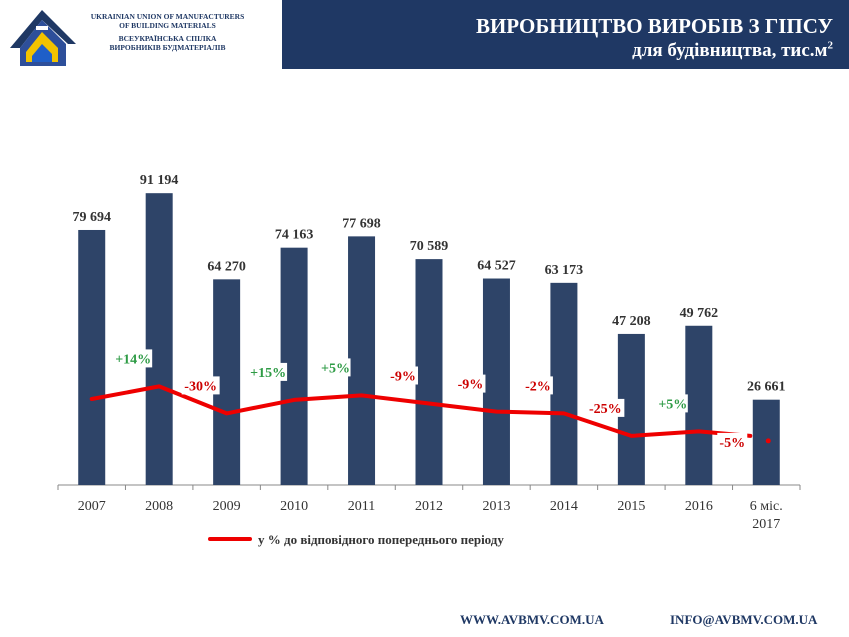  Describe the element at coordinates (167, 38) in the screenshot. I see `org-name-ua-line1: ВСЕУКРАЇНСЬКА СПІЛКА` at that location.